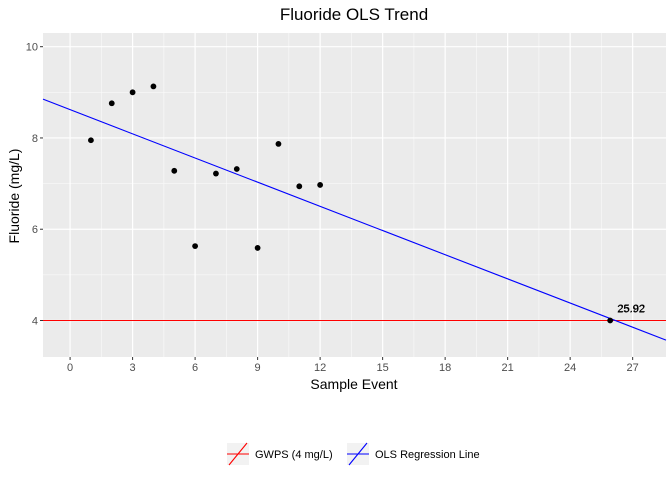  Describe the element at coordinates (353, 384) in the screenshot. I see `x-axis-title: Sample Event` at that location.